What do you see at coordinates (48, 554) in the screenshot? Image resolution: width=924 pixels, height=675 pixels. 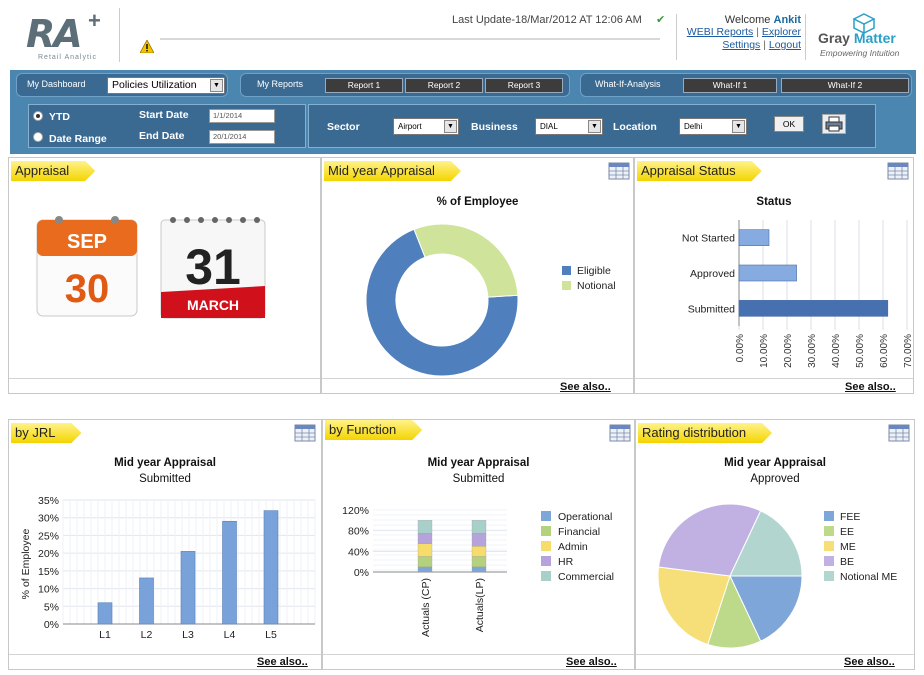 I see `y-tick-label: 20%` at bounding box center [48, 554].